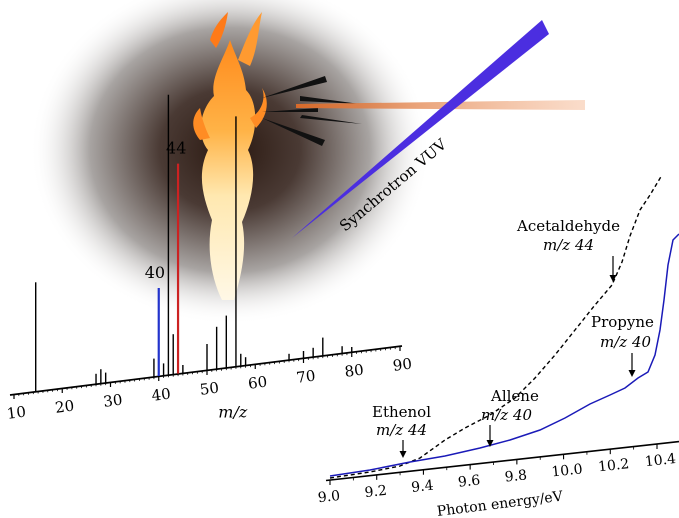 The width and height of the screenshot is (679, 518). What do you see at coordinates (500, 503) in the screenshot?
I see `pie-axis-label: Photon energy/eV` at bounding box center [500, 503].